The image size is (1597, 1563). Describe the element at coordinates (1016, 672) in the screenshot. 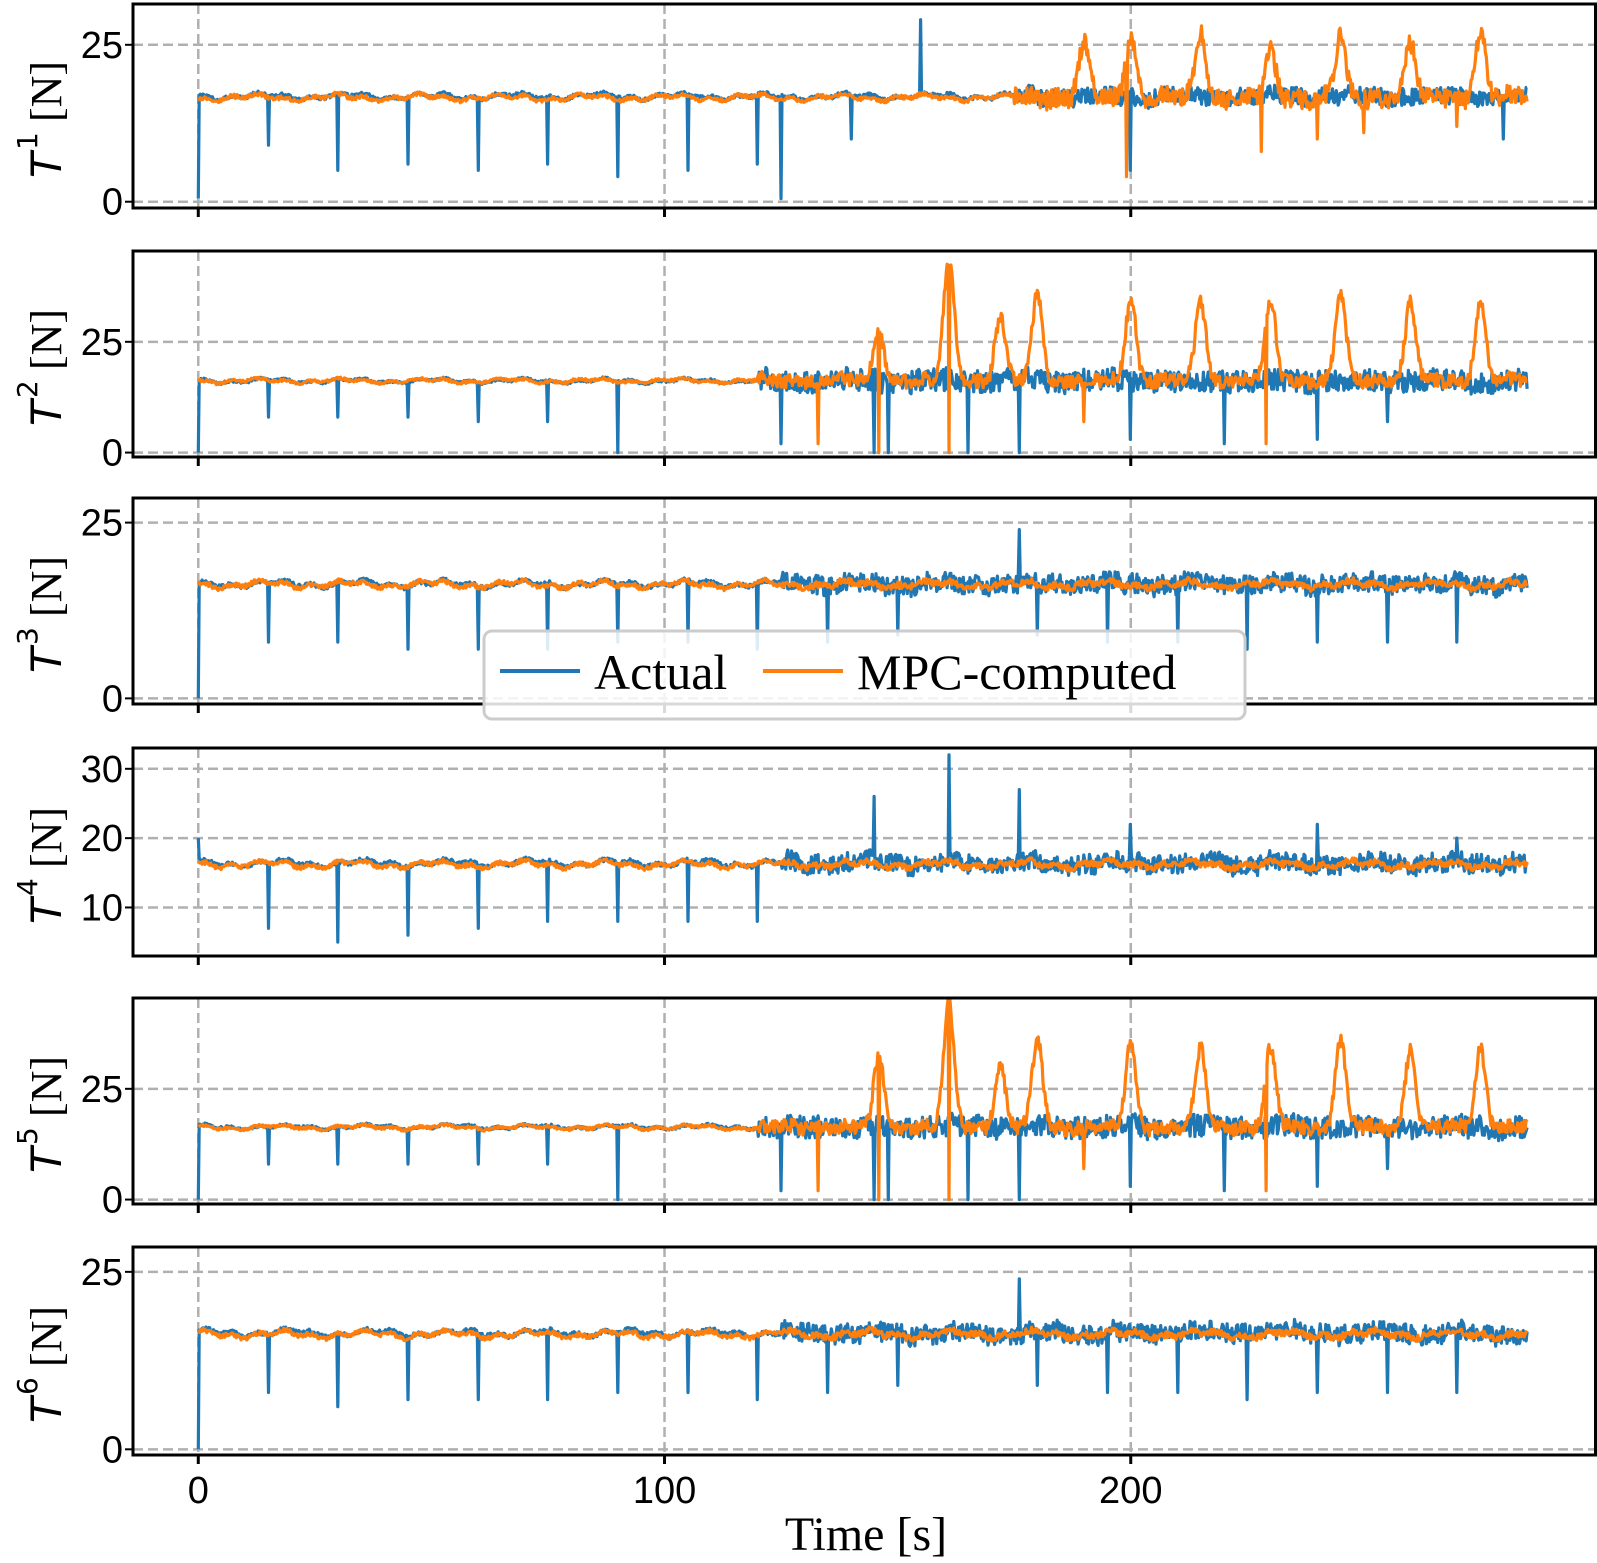

I see `legend-mpc-label: MPC-computed` at that location.